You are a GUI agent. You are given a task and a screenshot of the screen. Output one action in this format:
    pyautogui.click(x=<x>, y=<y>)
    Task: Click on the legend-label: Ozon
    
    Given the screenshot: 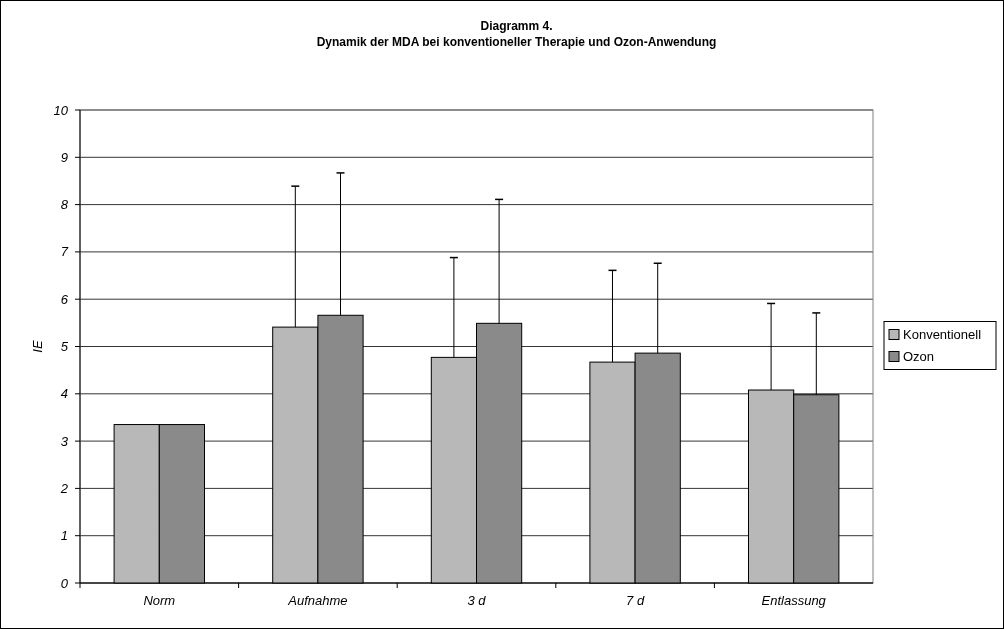 What is the action you would take?
    pyautogui.click(x=919, y=357)
    